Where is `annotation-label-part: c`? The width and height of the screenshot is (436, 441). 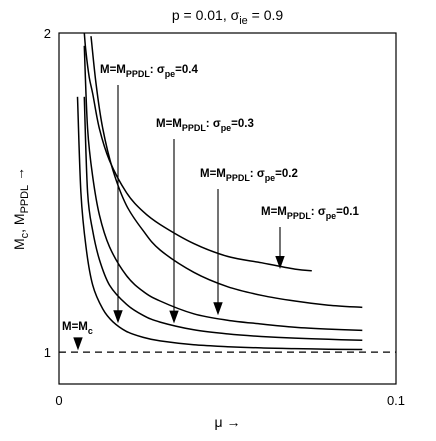 annotation-label-part: c is located at coordinates (90, 331).